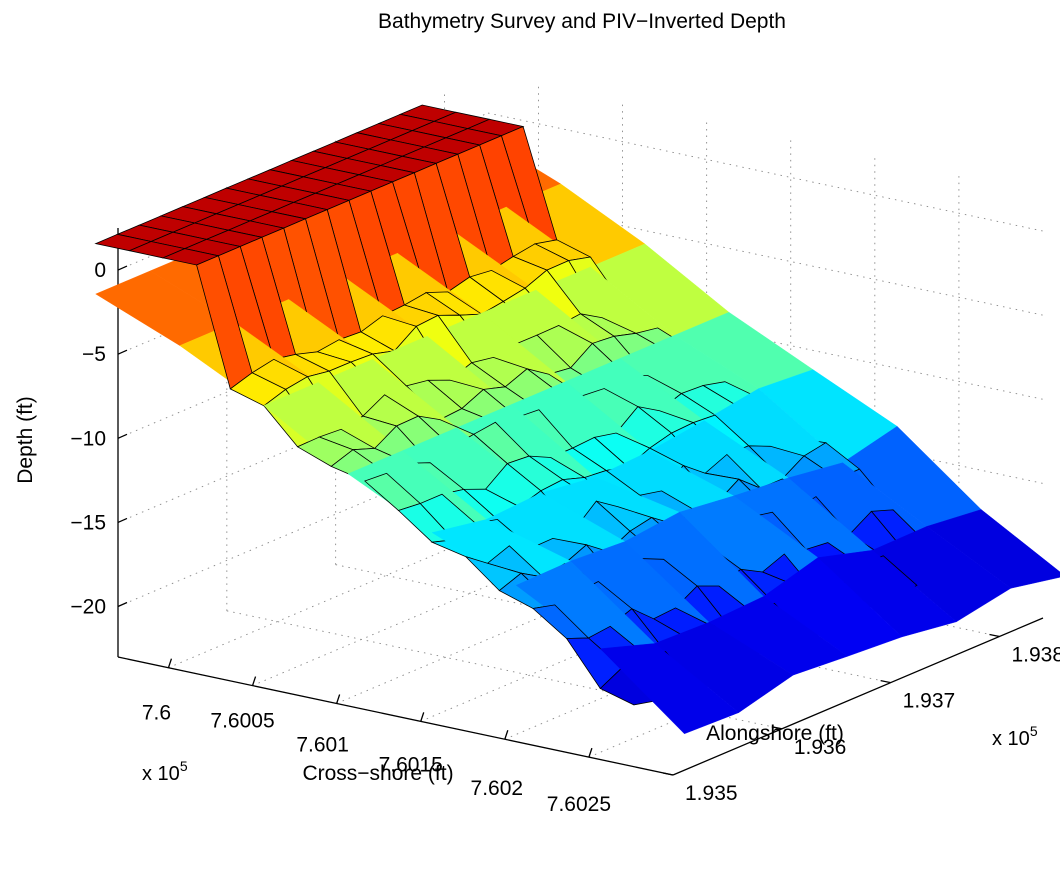 This screenshot has width=1060, height=873. What do you see at coordinates (579, 804) in the screenshot?
I see `x-tick-label: 7.6025` at bounding box center [579, 804].